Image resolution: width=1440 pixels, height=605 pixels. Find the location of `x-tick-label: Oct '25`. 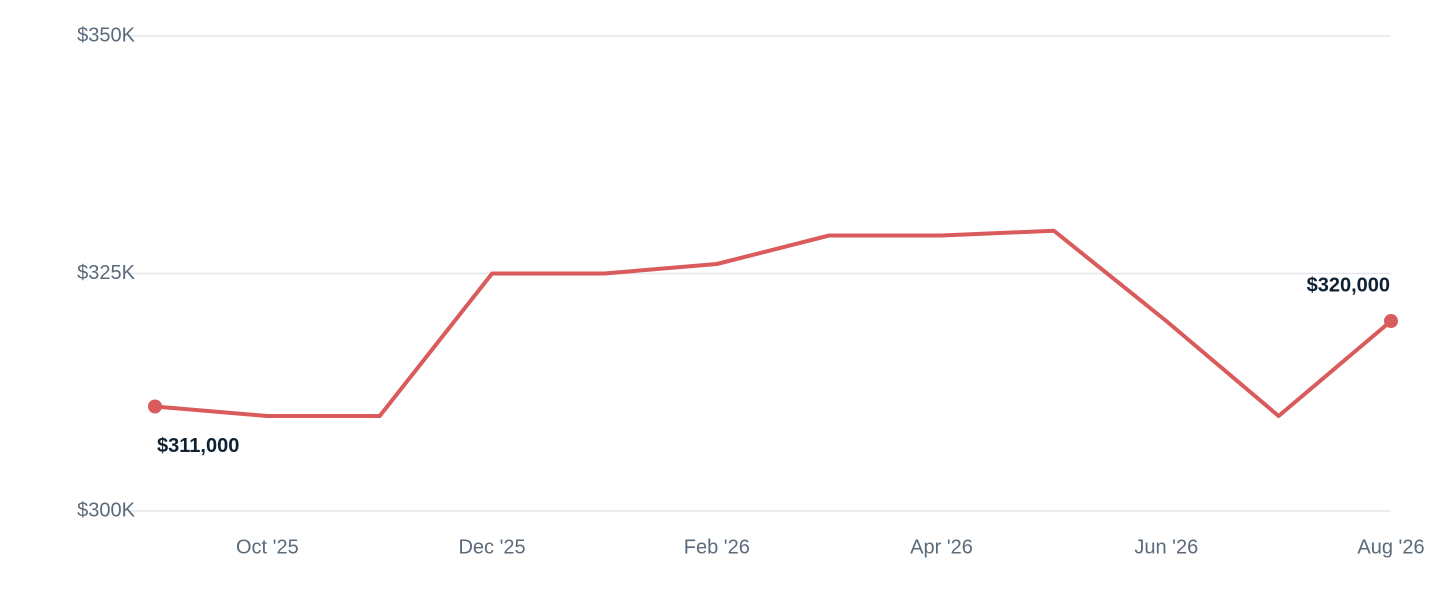

x-tick-label: Oct '25 is located at coordinates (267, 547).